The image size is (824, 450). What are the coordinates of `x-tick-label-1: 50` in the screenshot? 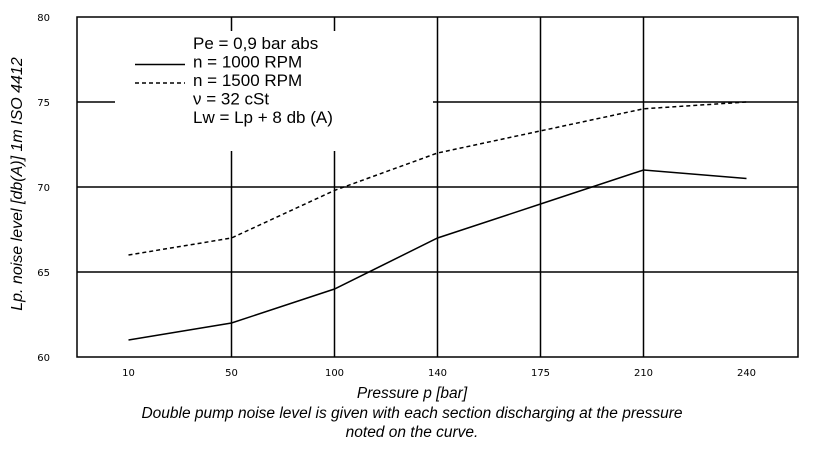 It's located at (231, 373).